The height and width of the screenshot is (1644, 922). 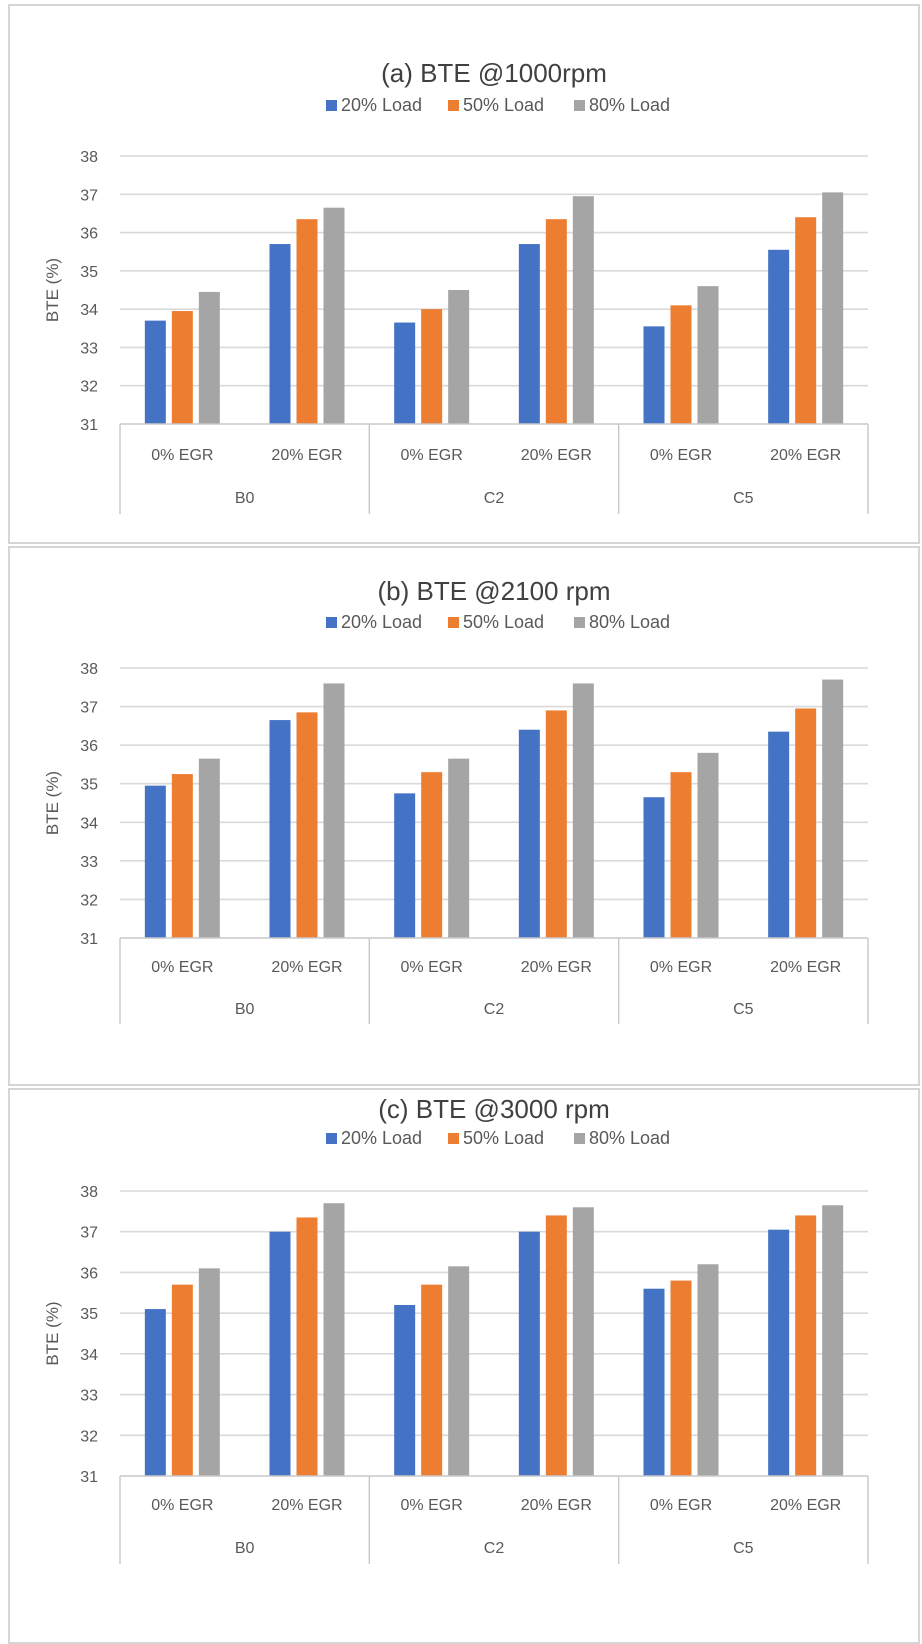 What do you see at coordinates (432, 855) in the screenshot?
I see `bar-b-s2-c3` at bounding box center [432, 855].